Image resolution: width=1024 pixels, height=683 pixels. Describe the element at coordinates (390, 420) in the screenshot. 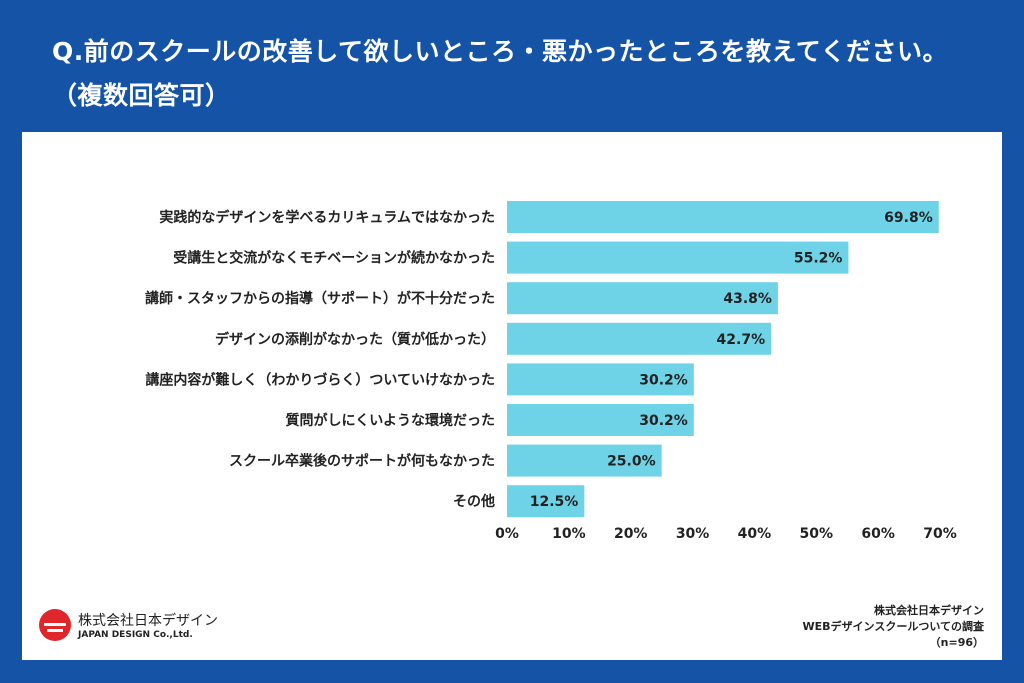

I see `category-label: 質問がしにくいような環境だった` at that location.